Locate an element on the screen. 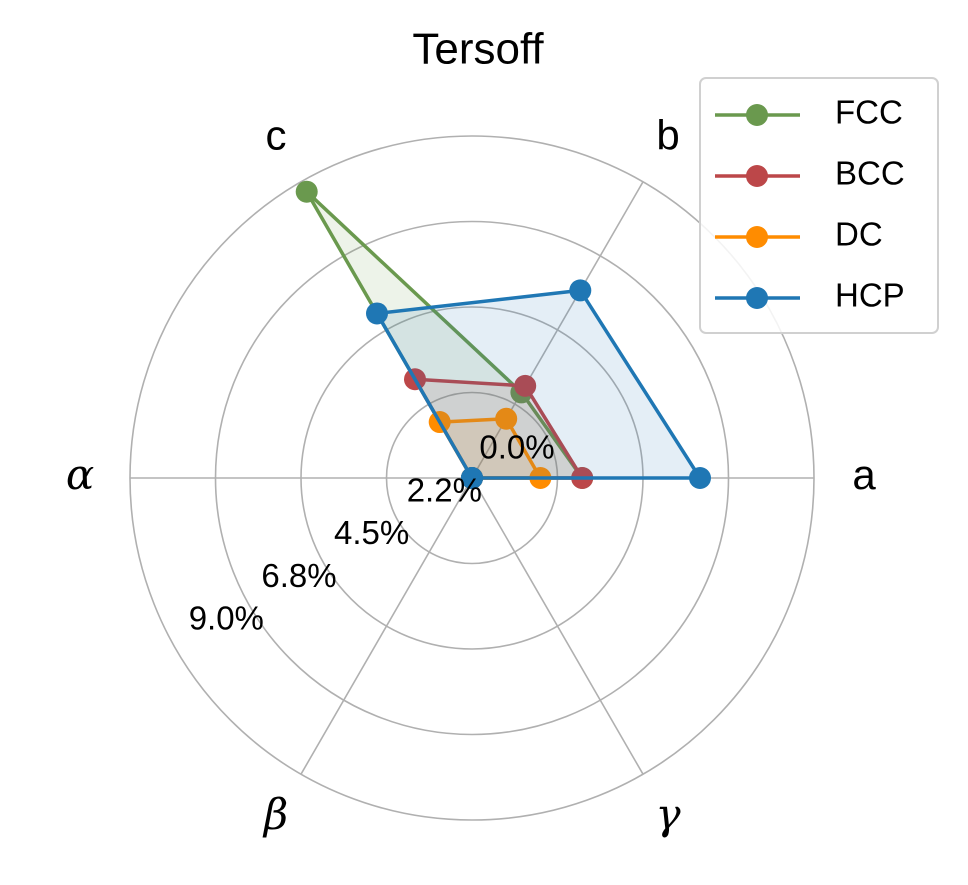 The image size is (968, 885). axis-label: c is located at coordinates (276, 135).